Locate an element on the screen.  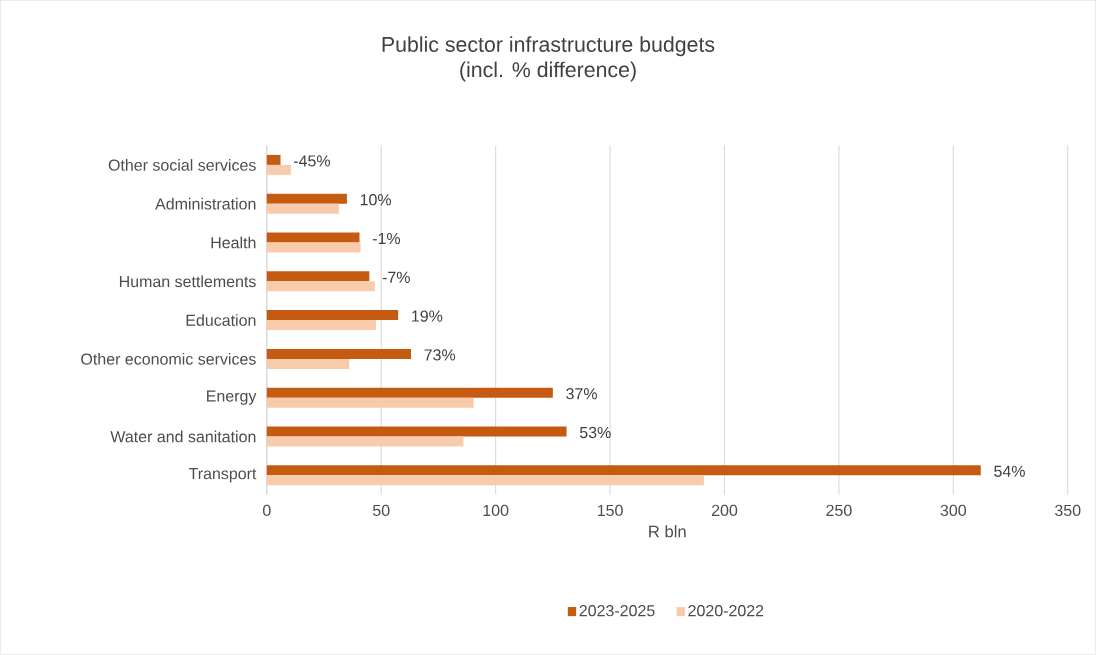
x-tick-label: 300 is located at coordinates (953, 510).